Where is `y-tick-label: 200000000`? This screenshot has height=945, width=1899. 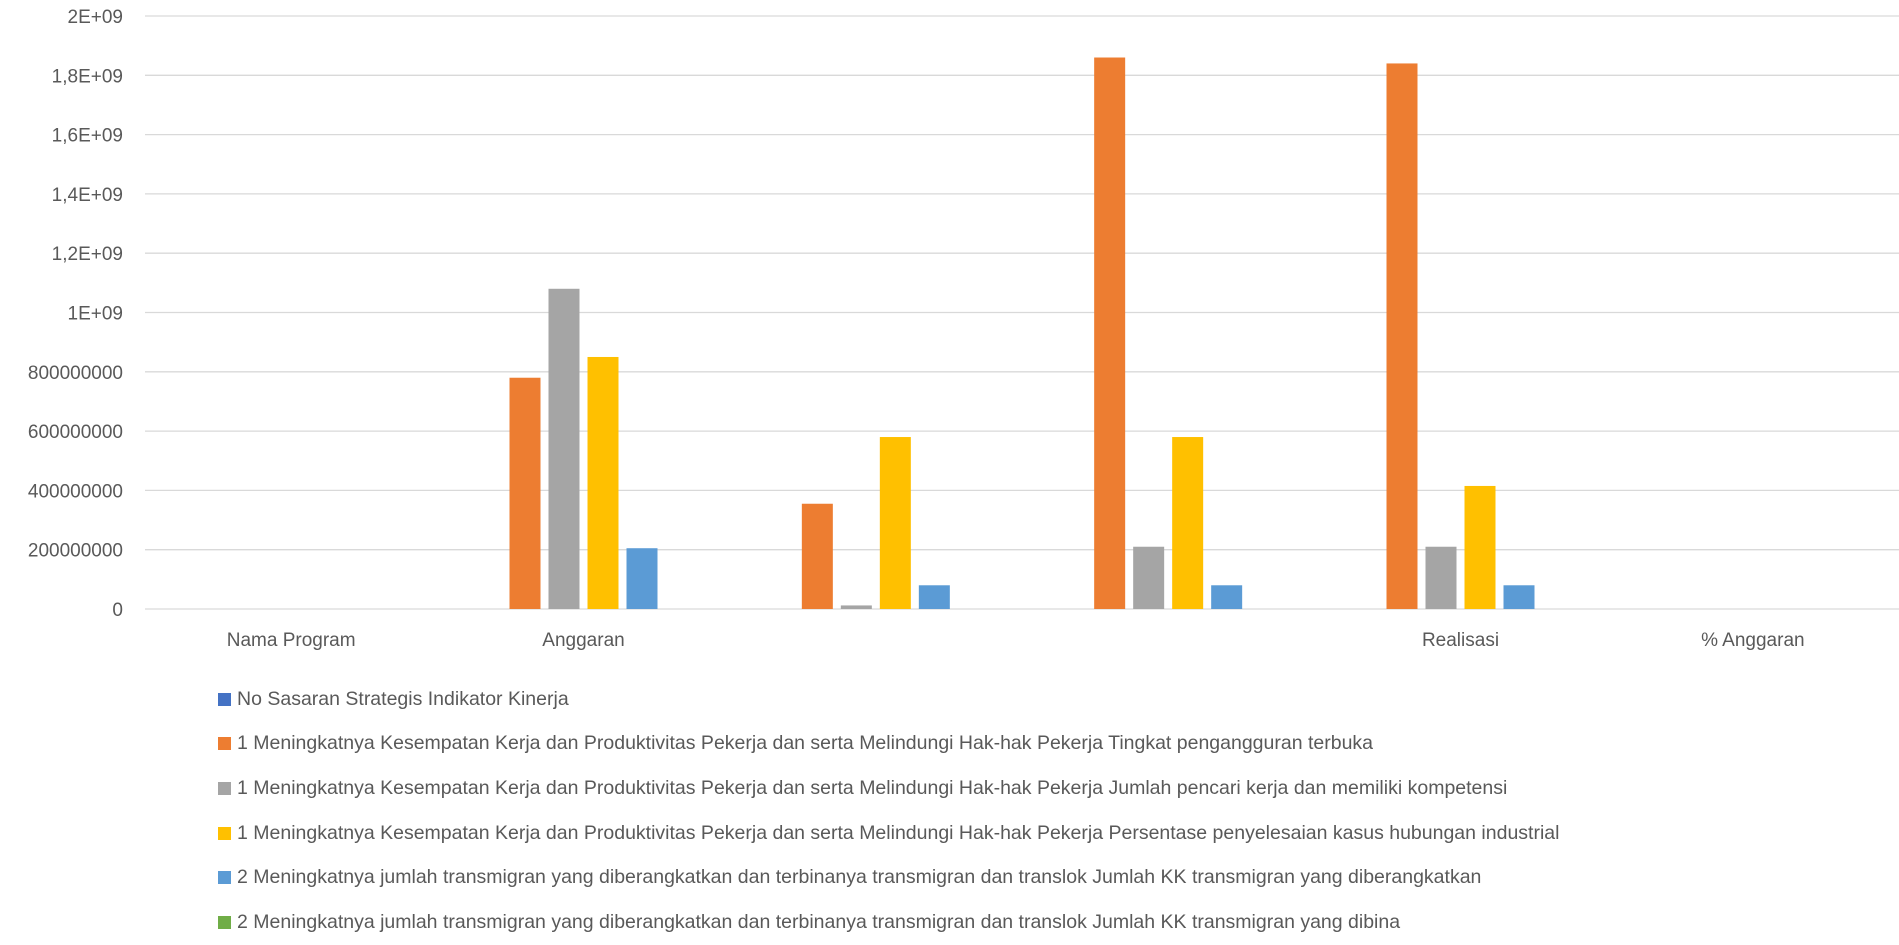 y-tick-label: 200000000 is located at coordinates (75, 551).